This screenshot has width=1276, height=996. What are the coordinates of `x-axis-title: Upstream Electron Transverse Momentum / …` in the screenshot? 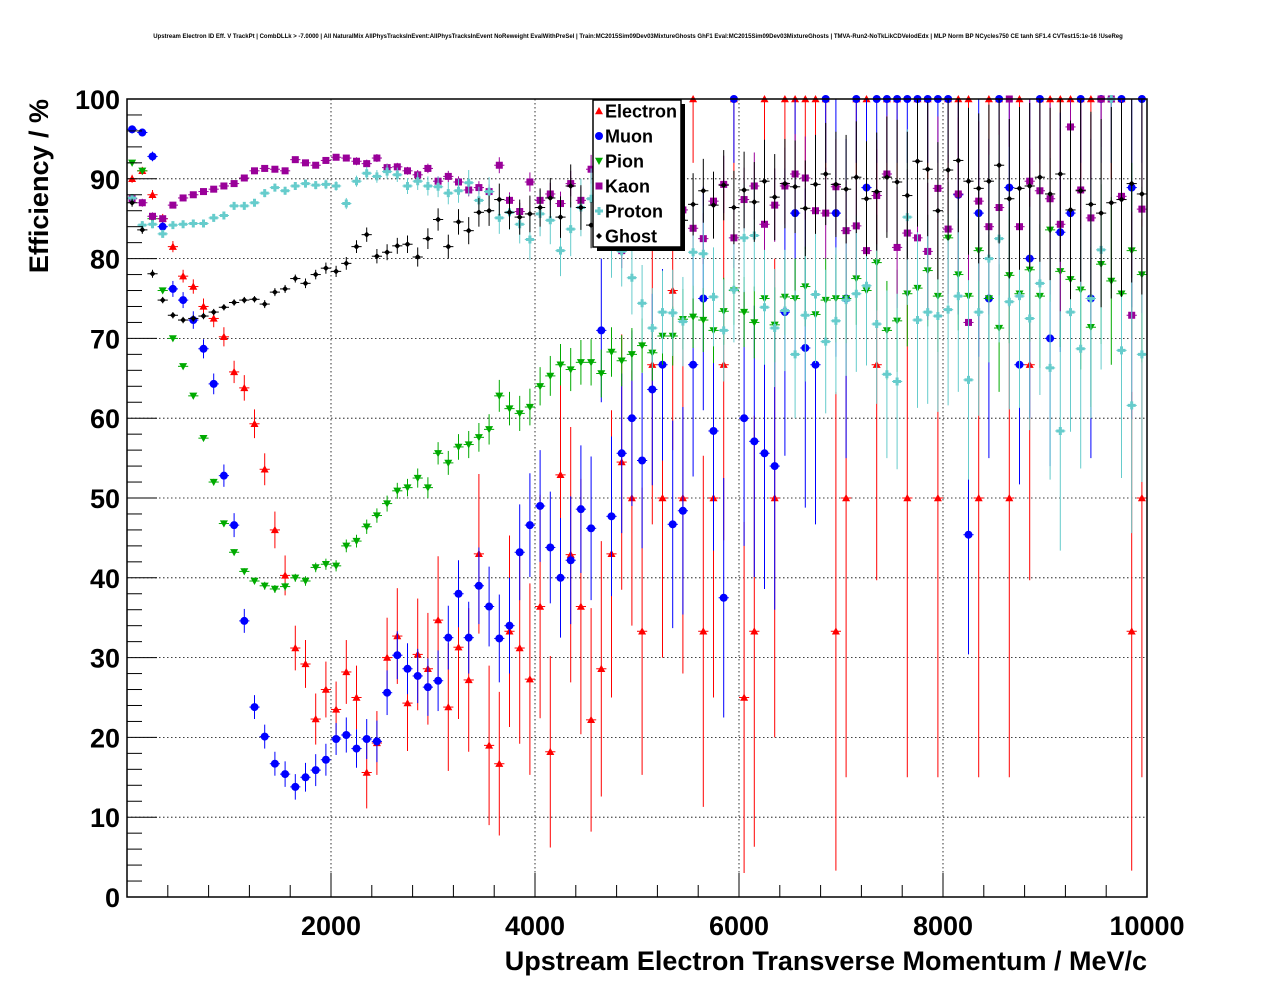 It's located at (826, 961).